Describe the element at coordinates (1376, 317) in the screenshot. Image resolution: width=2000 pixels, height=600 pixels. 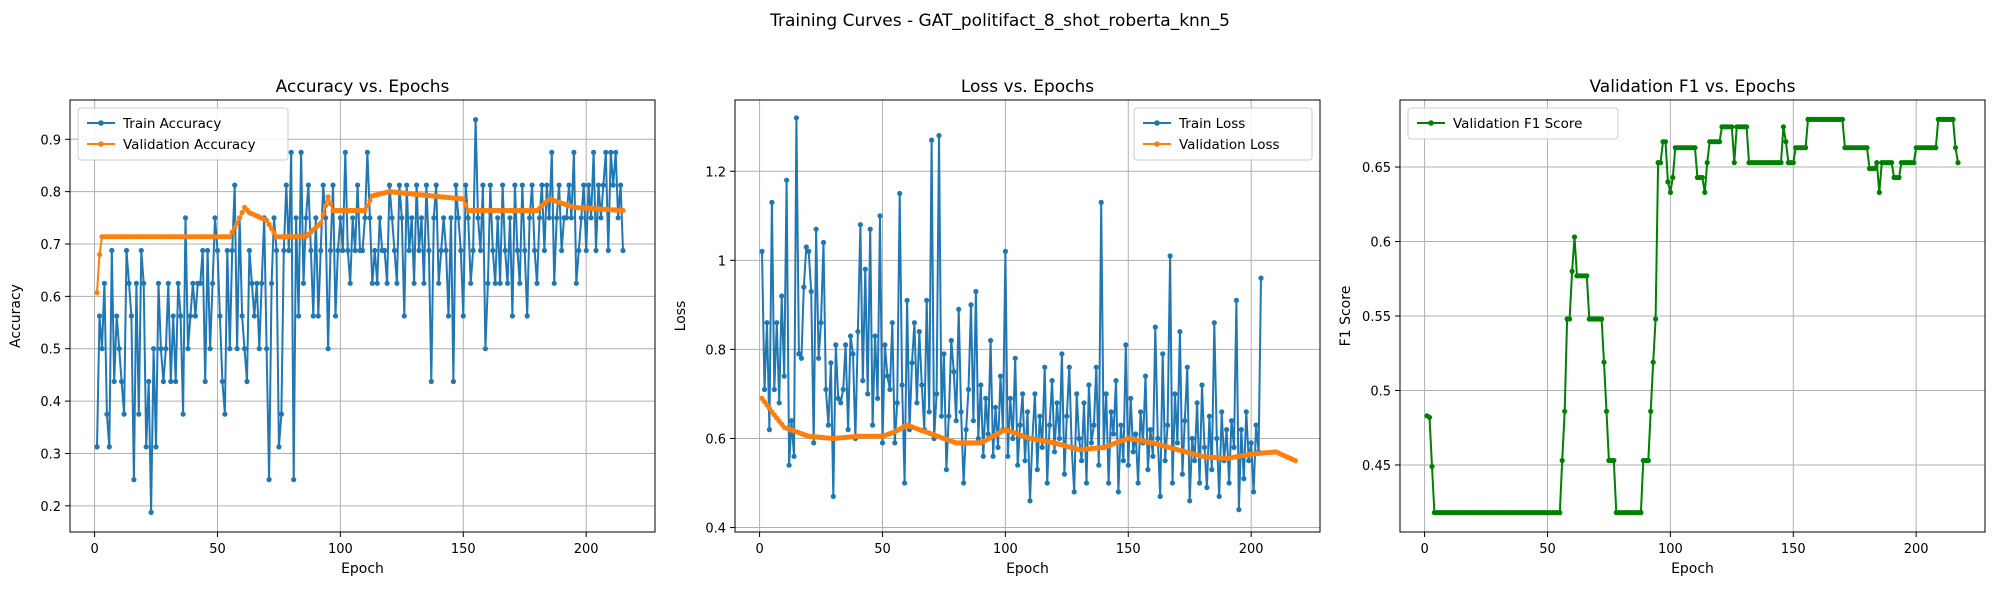
I see `y-tick-label: 0.55` at that location.